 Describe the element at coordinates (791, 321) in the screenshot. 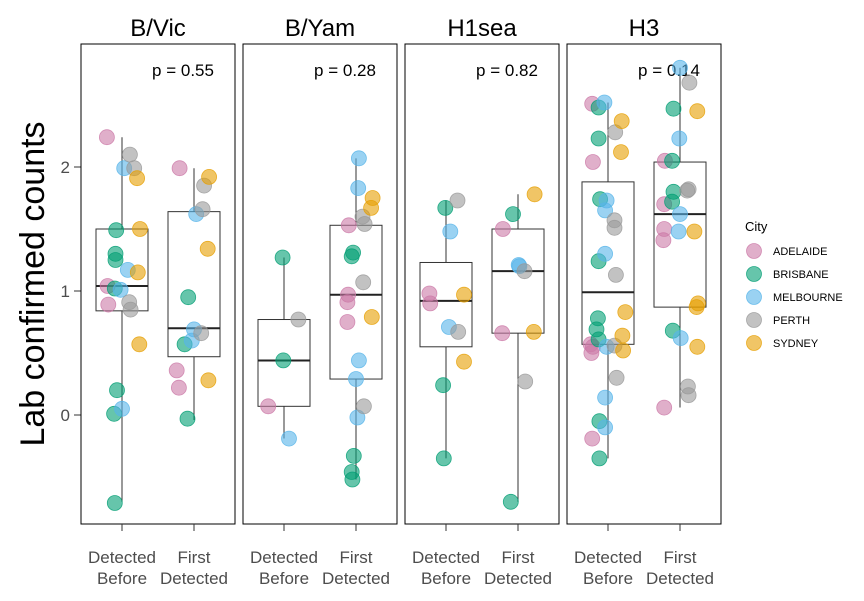

I see `legend-label-perth: PERTH` at that location.